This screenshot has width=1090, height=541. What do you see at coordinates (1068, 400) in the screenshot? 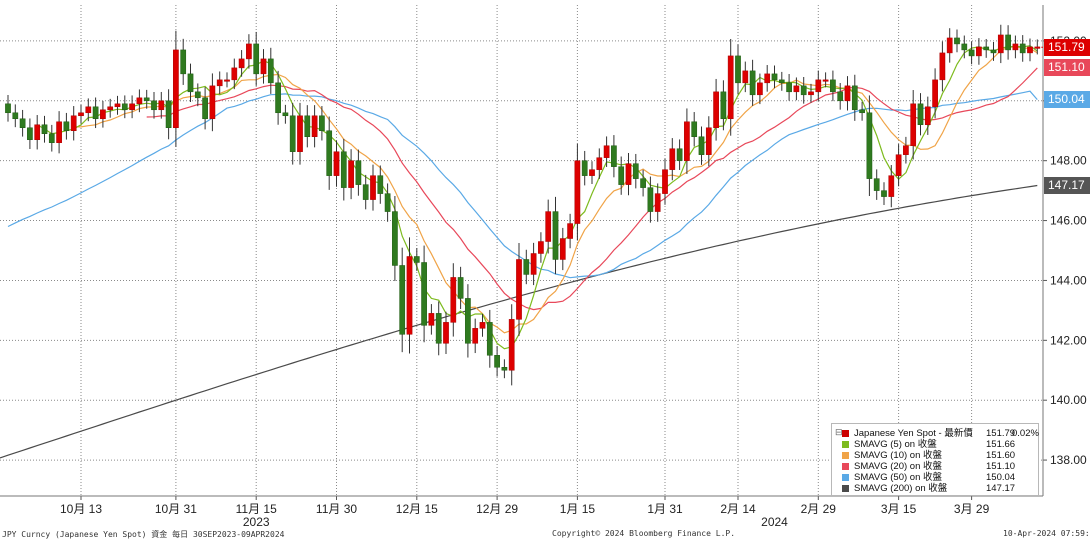
I see `y-tick-label: 140.00` at bounding box center [1068, 400].